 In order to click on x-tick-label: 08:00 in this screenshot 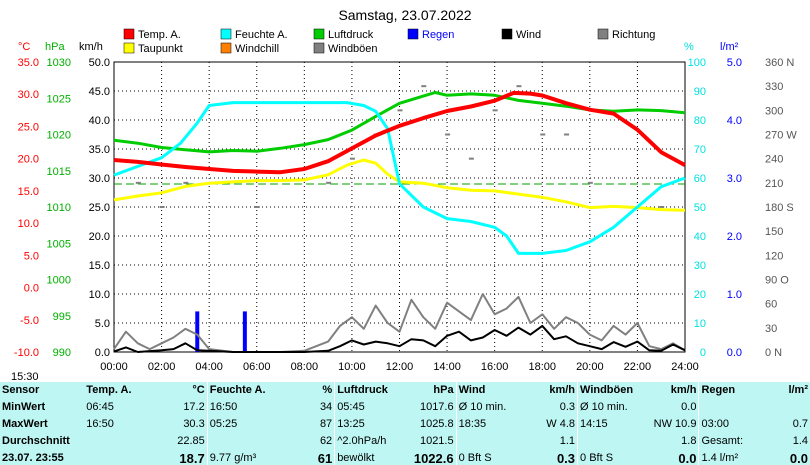, I will do `click(305, 367)`.